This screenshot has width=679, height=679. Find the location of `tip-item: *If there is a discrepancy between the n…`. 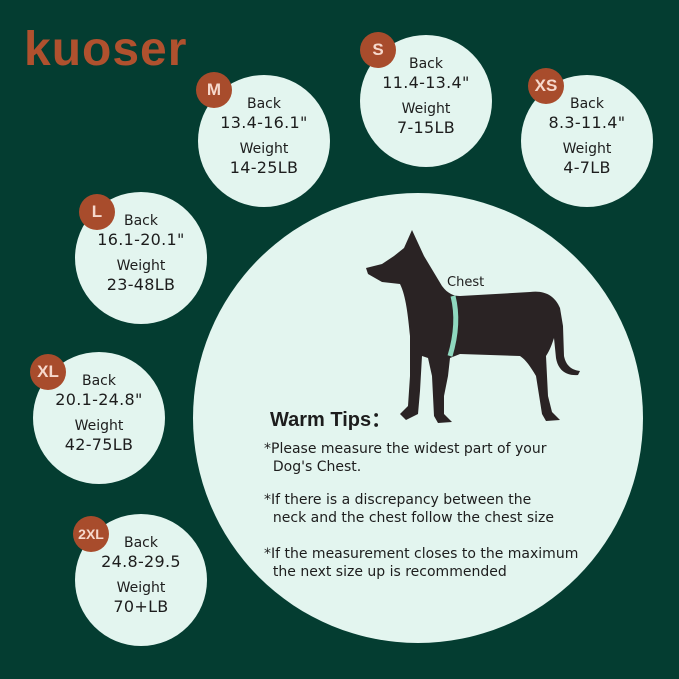

tip-item: *If there is a discrepancy between the n… is located at coordinates (409, 509).